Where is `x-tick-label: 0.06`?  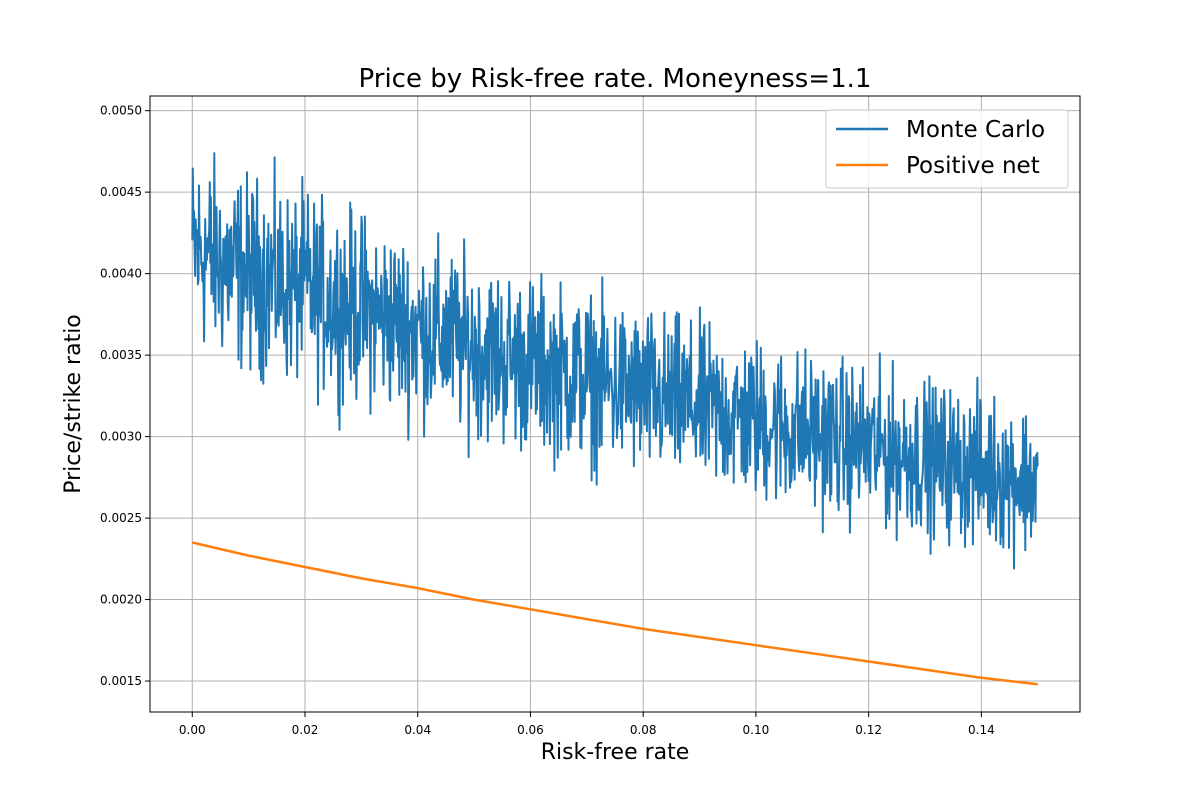
x-tick-label: 0.06 is located at coordinates (530, 730).